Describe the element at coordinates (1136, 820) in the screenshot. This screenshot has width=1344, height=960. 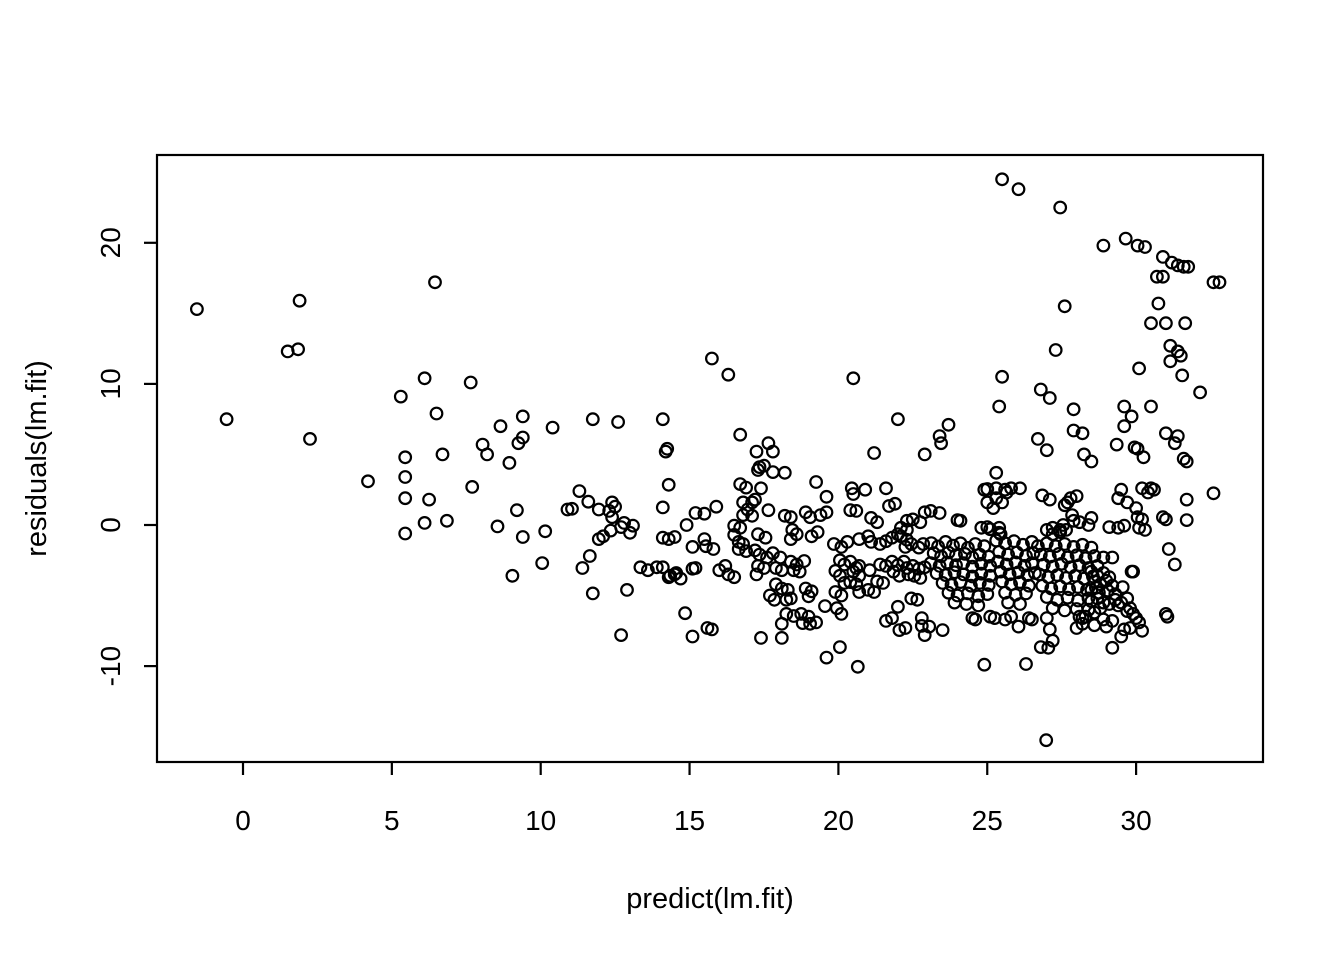
I see `x-tick-label: 30` at that location.